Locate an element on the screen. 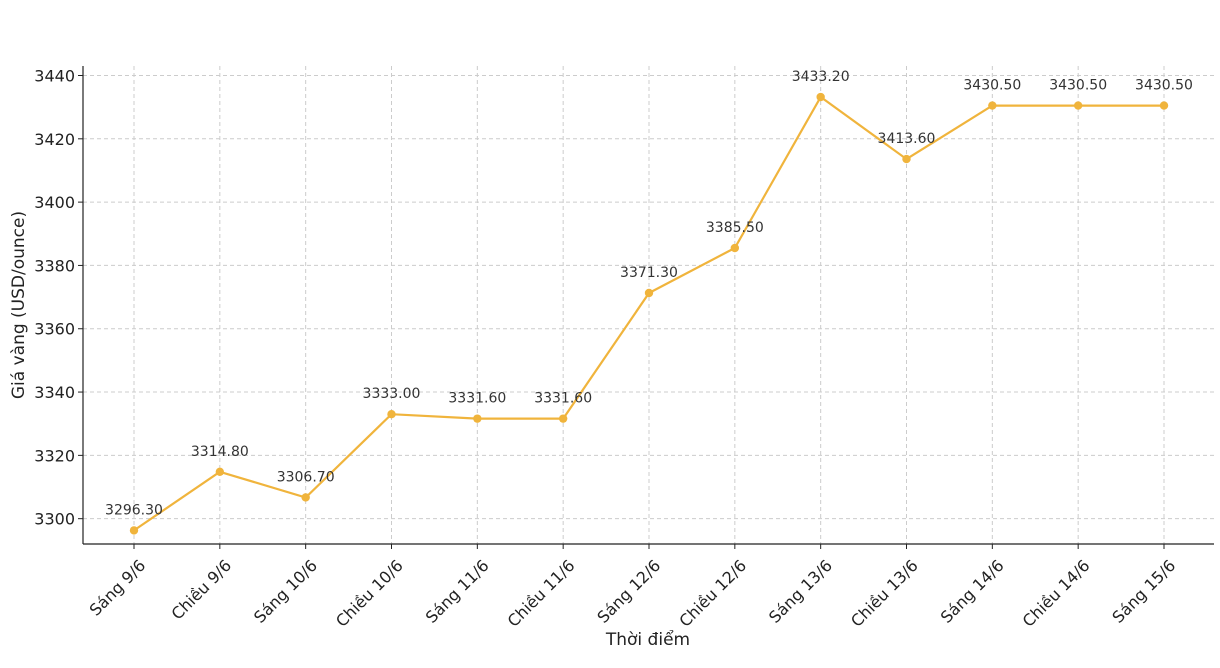 Image resolution: width=1220 pixels, height=668 pixels. x-tick-label: Sáng 10/6 is located at coordinates (285, 591).